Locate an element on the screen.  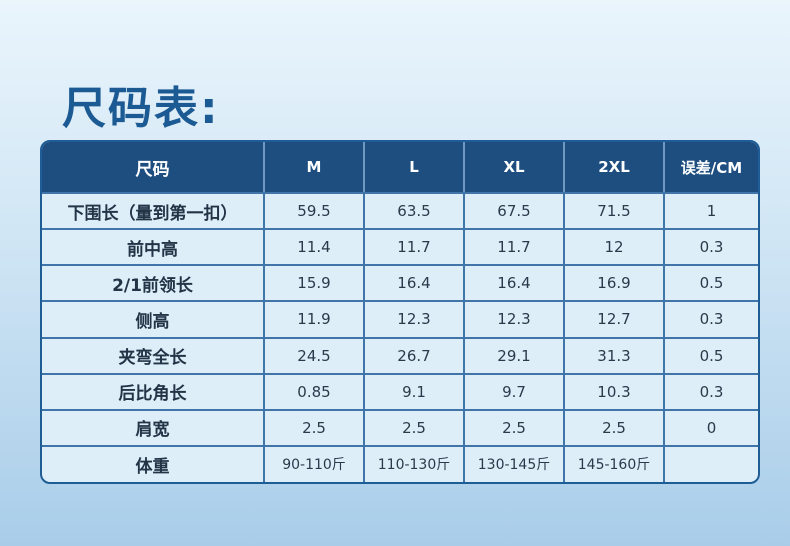
row-label: 夹弯全长 is located at coordinates (153, 356).